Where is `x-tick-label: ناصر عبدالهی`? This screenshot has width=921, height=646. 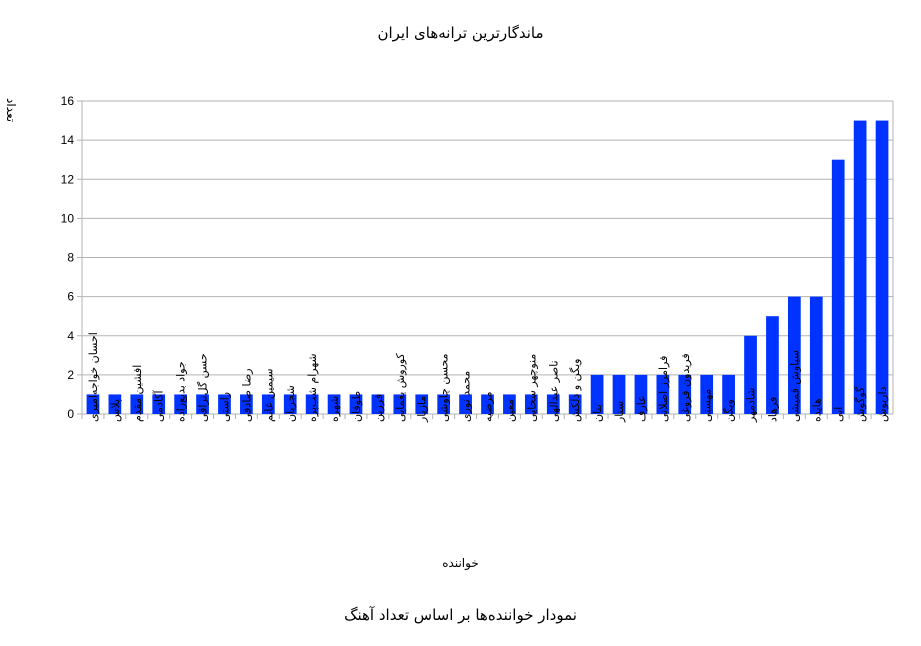 x-tick-label: ناصر عبدالهی is located at coordinates (553, 391).